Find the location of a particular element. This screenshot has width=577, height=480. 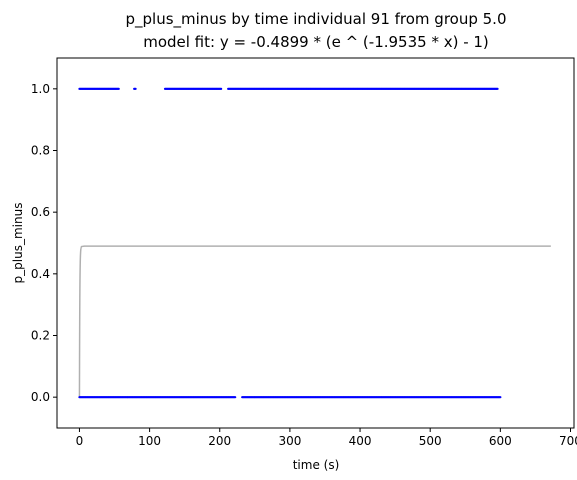

y-axis-label: p_plus_minus is located at coordinates (18, 243).